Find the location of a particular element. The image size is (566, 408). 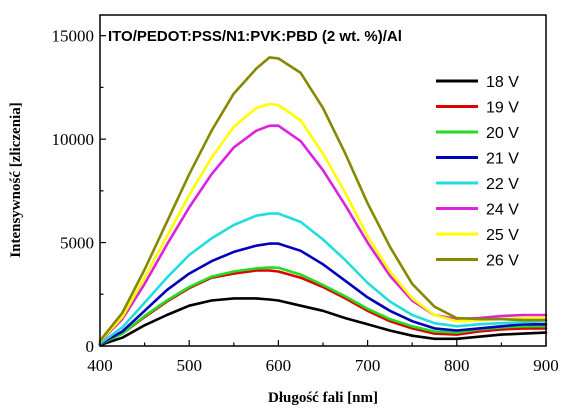

x-tick-label: 600 is located at coordinates (279, 365).